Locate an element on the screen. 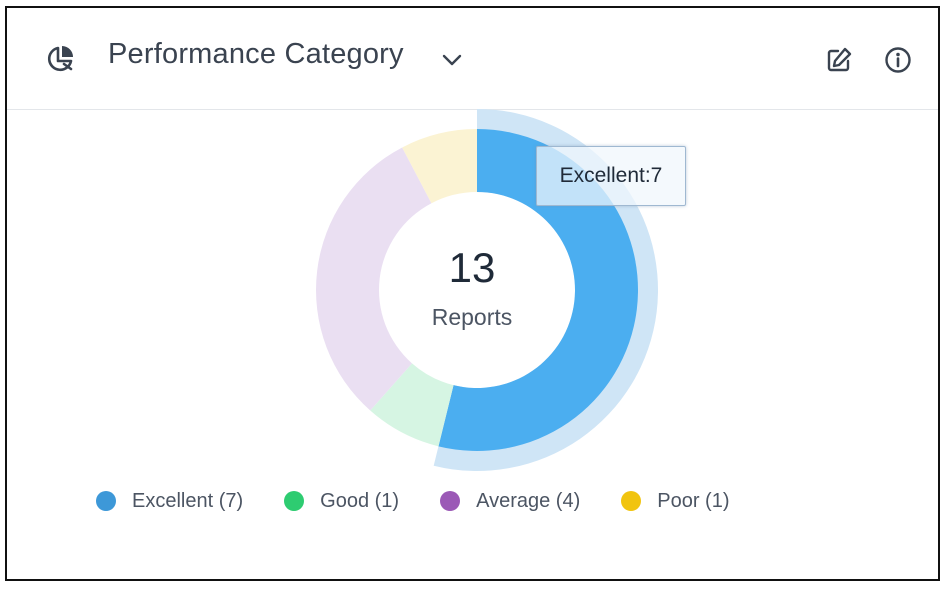  legend-item-good: Good (1) is located at coordinates (341, 501).